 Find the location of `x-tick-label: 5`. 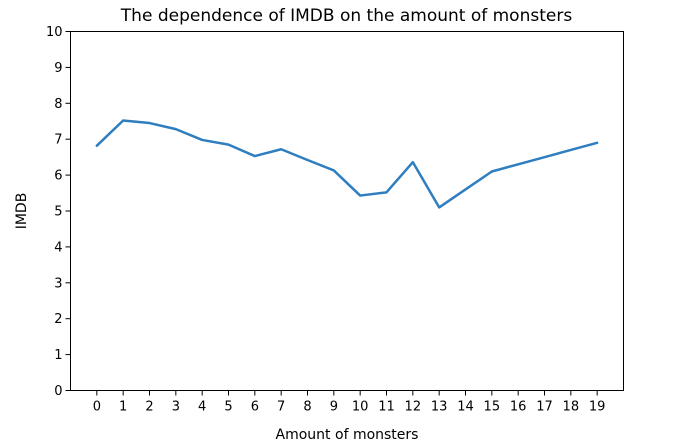

x-tick-label: 5 is located at coordinates (228, 407).